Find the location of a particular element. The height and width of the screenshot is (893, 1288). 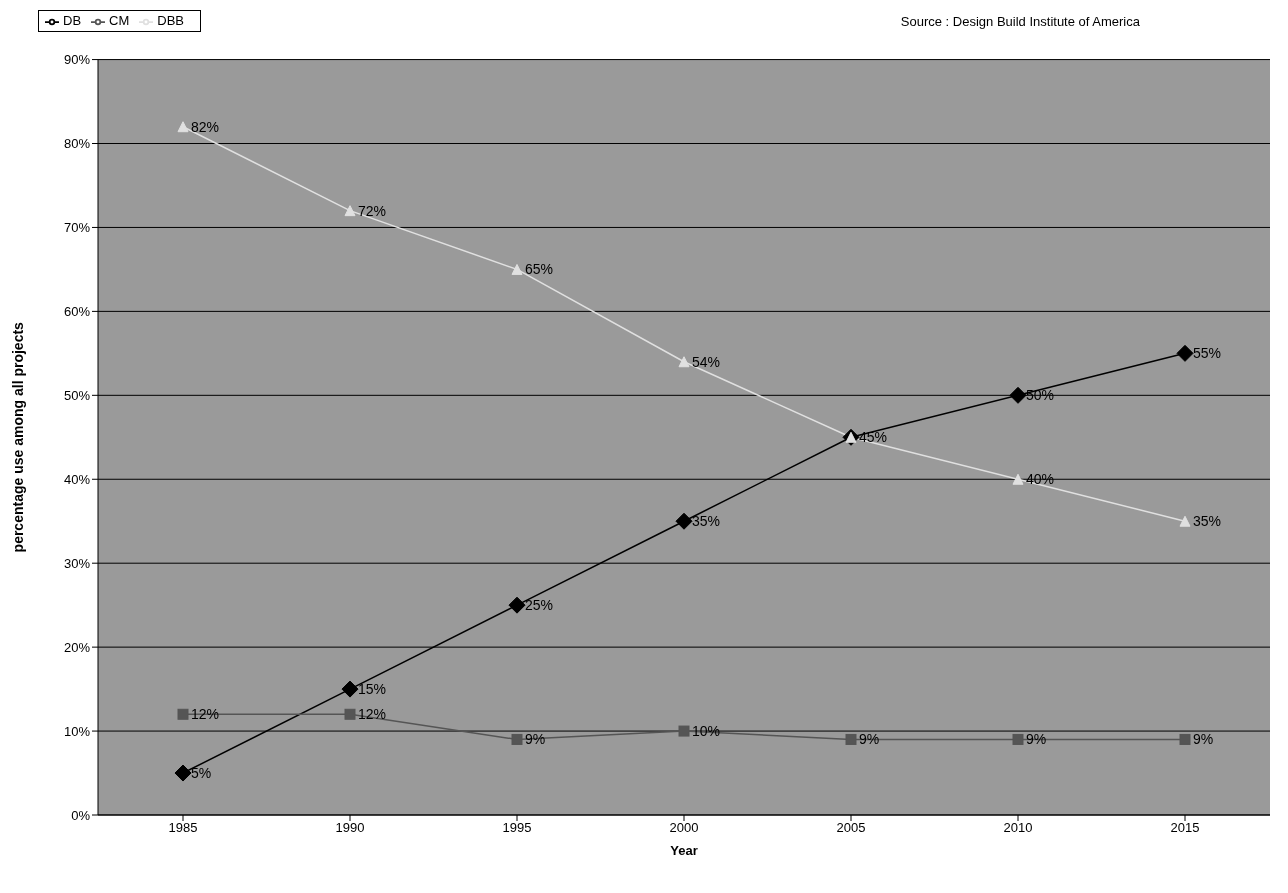

x-tick-label: 2000 is located at coordinates (684, 828).